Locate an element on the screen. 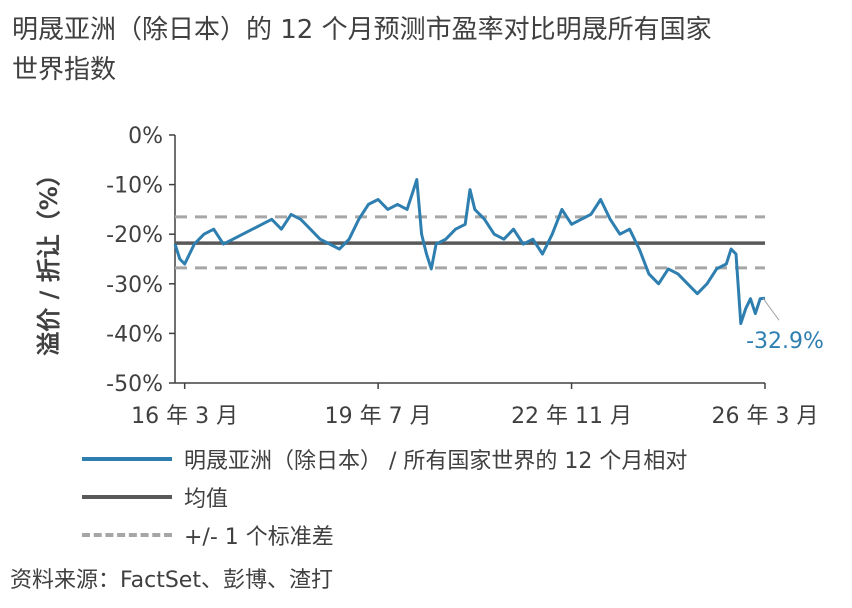 The width and height of the screenshot is (852, 608). legend-label-mean: 均值 is located at coordinates (206, 499).